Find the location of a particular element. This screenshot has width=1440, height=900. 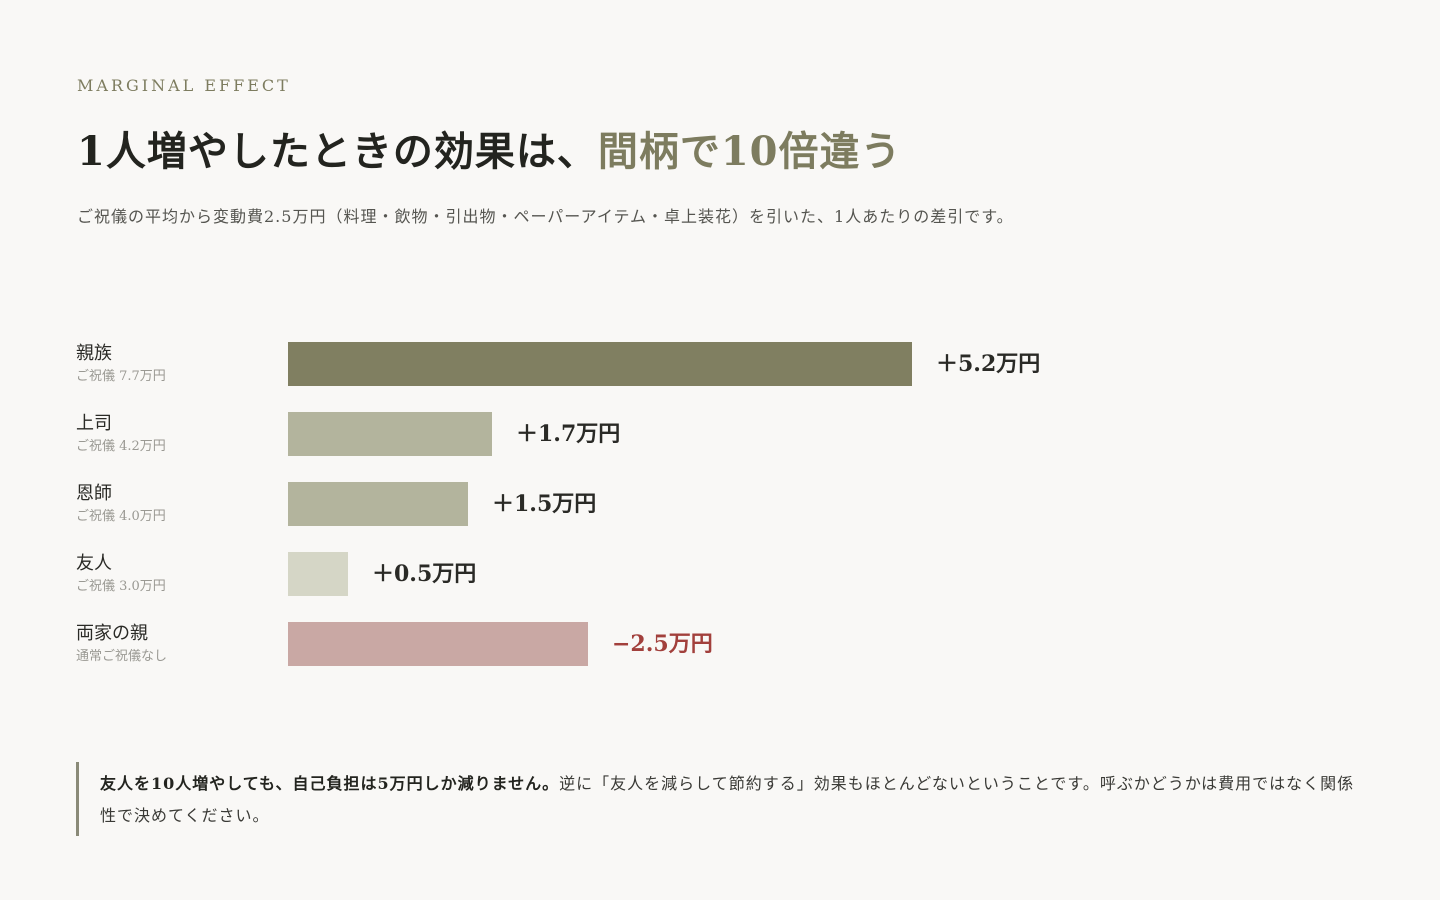

category-name: 恩師 is located at coordinates (94, 493).